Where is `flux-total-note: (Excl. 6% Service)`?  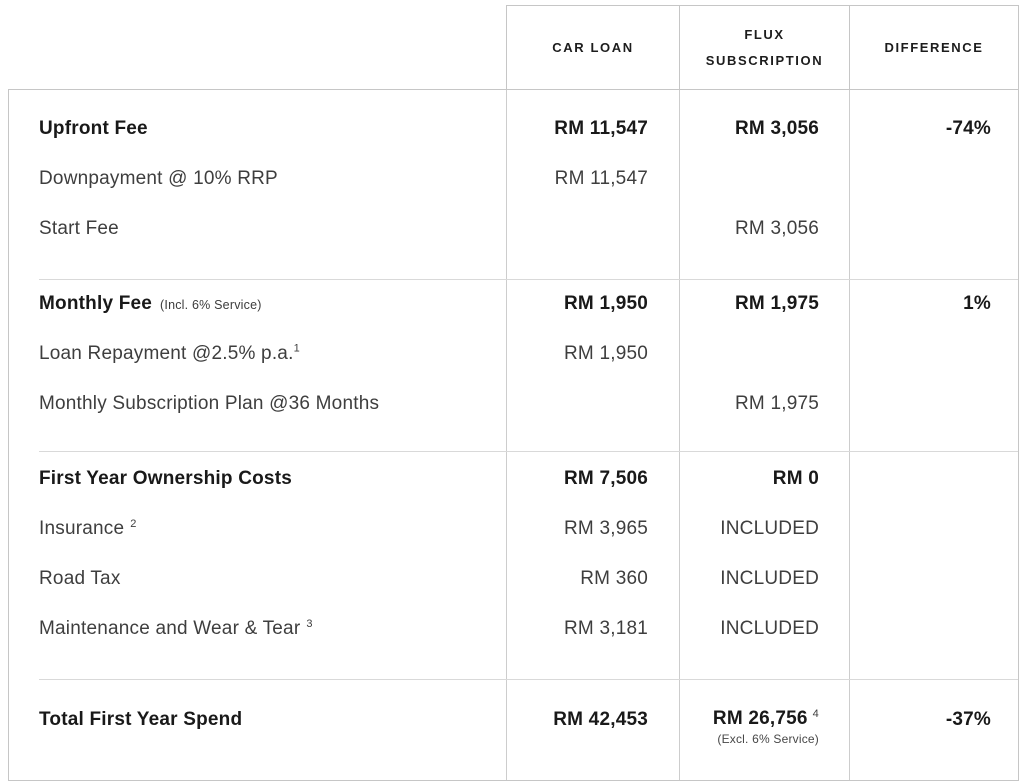
flux-total-note: (Excl. 6% Service) is located at coordinates (768, 739).